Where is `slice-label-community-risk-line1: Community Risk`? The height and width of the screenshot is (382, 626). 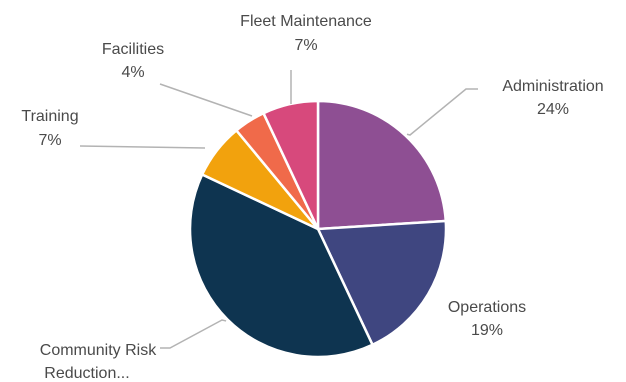 slice-label-community-risk-line1: Community Risk is located at coordinates (98, 350).